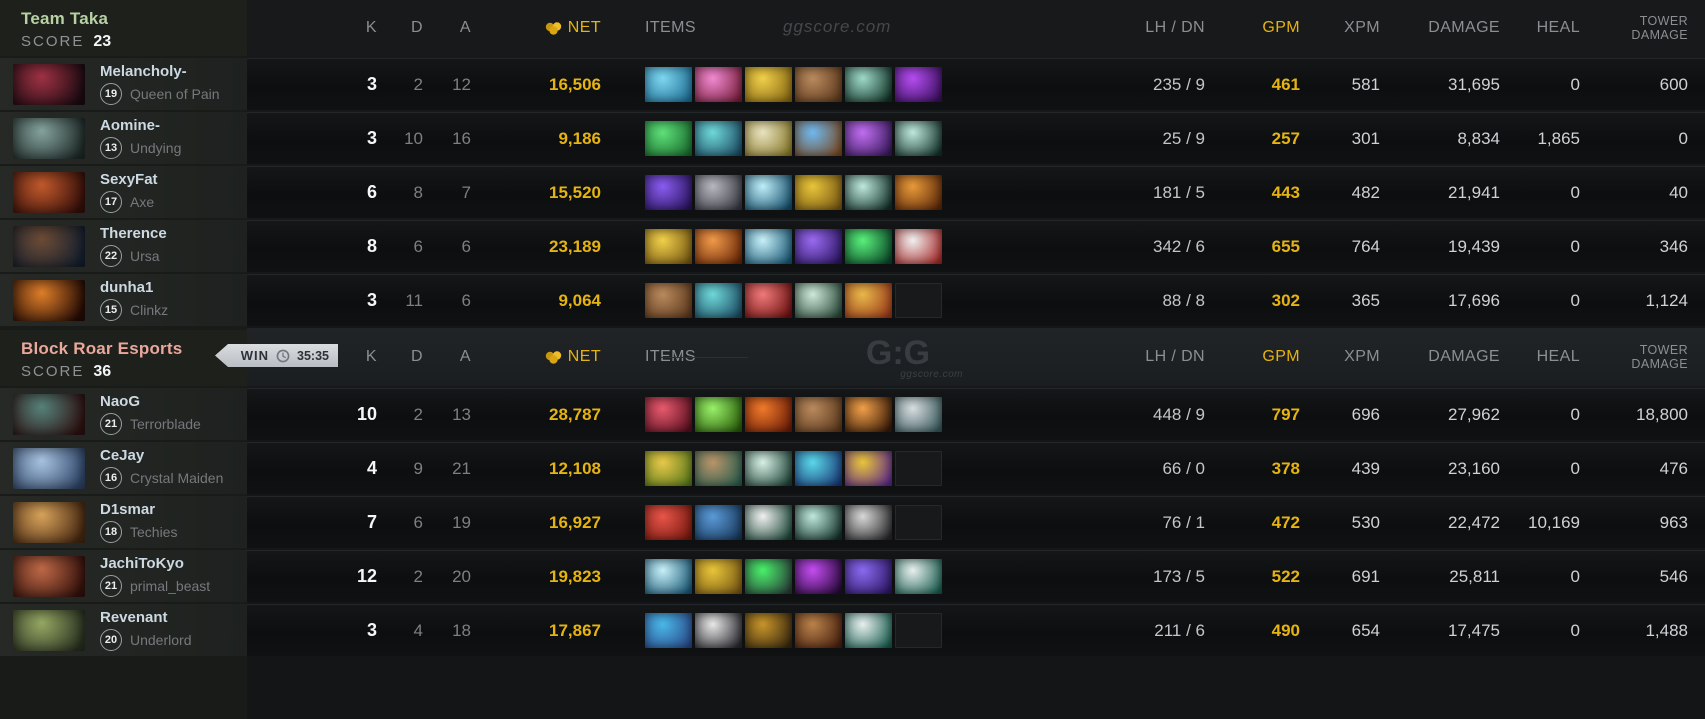  I want to click on item-white-cyclone-icon, so click(768, 522).